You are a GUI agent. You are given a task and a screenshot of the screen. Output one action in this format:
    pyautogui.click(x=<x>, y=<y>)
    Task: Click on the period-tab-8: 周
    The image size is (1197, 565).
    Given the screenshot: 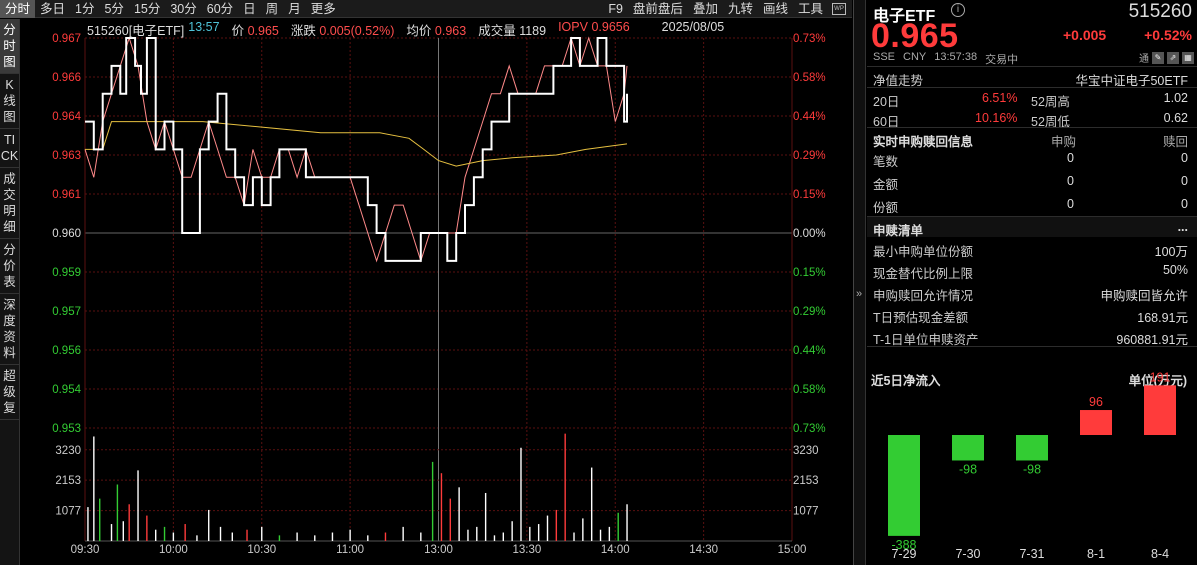 What is the action you would take?
    pyautogui.click(x=272, y=8)
    